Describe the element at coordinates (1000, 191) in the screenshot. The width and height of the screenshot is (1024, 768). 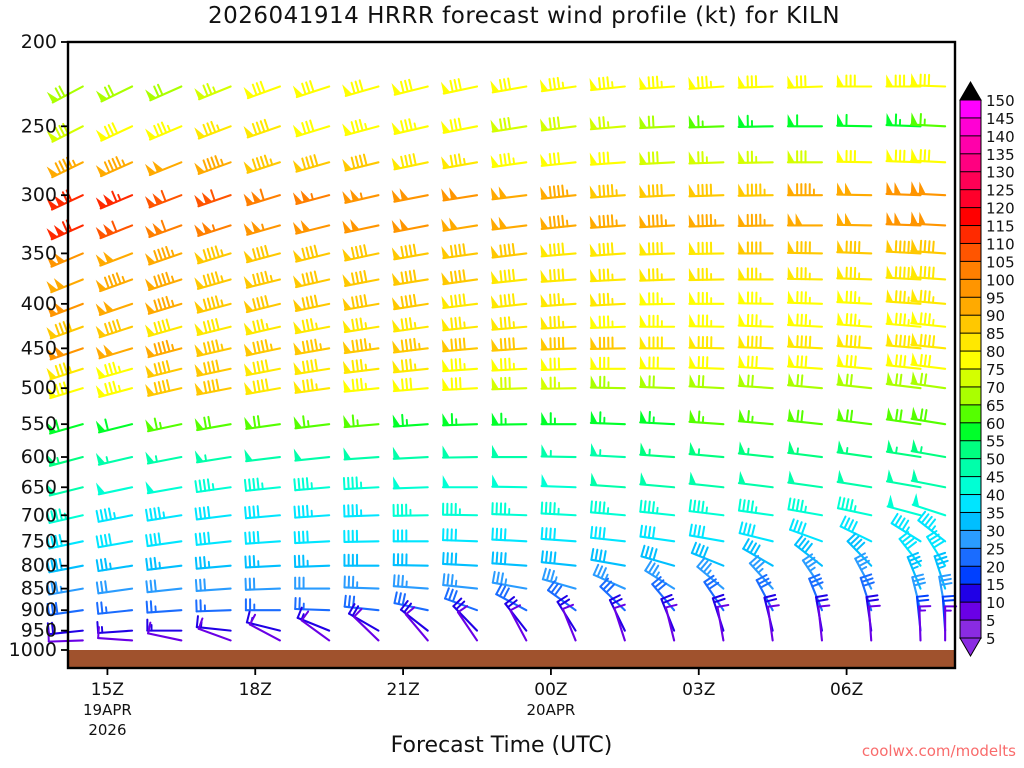
I see `colorbar-tick-label: 125` at that location.